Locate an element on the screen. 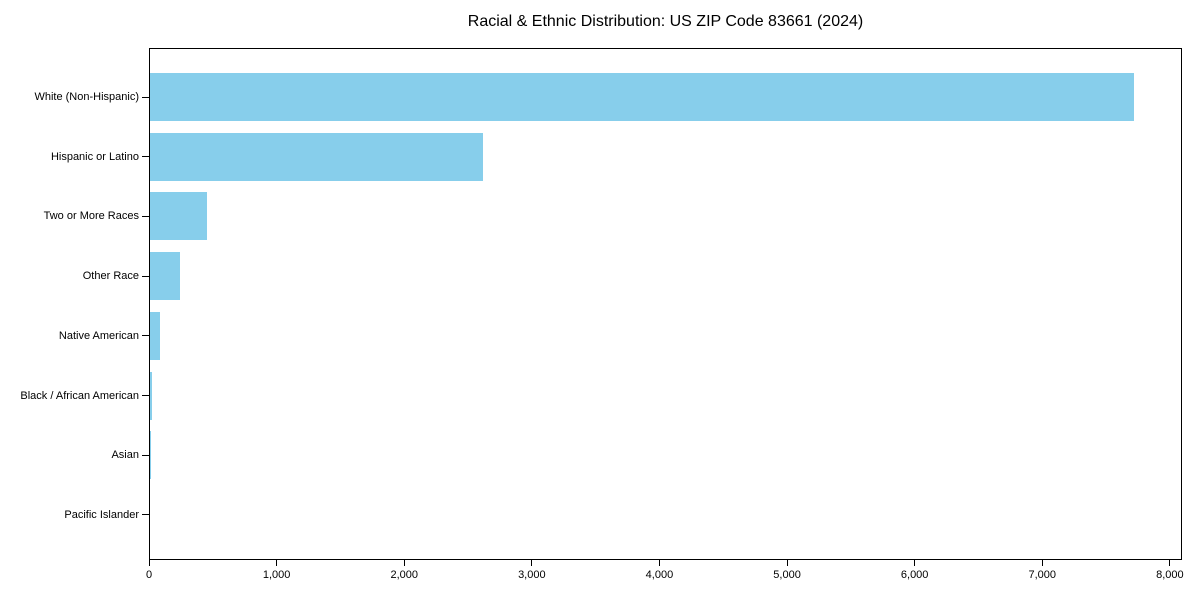 The width and height of the screenshot is (1200, 600). x-tick-label: 4,000 is located at coordinates (659, 575).